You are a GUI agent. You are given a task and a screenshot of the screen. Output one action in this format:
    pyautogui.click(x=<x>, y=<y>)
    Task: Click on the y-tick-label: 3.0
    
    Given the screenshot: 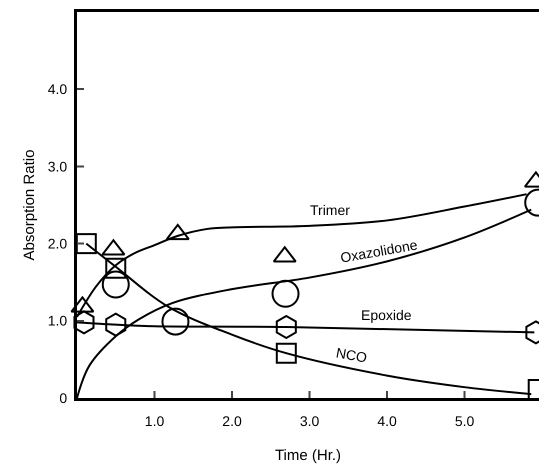 What is the action you would take?
    pyautogui.click(x=58, y=166)
    